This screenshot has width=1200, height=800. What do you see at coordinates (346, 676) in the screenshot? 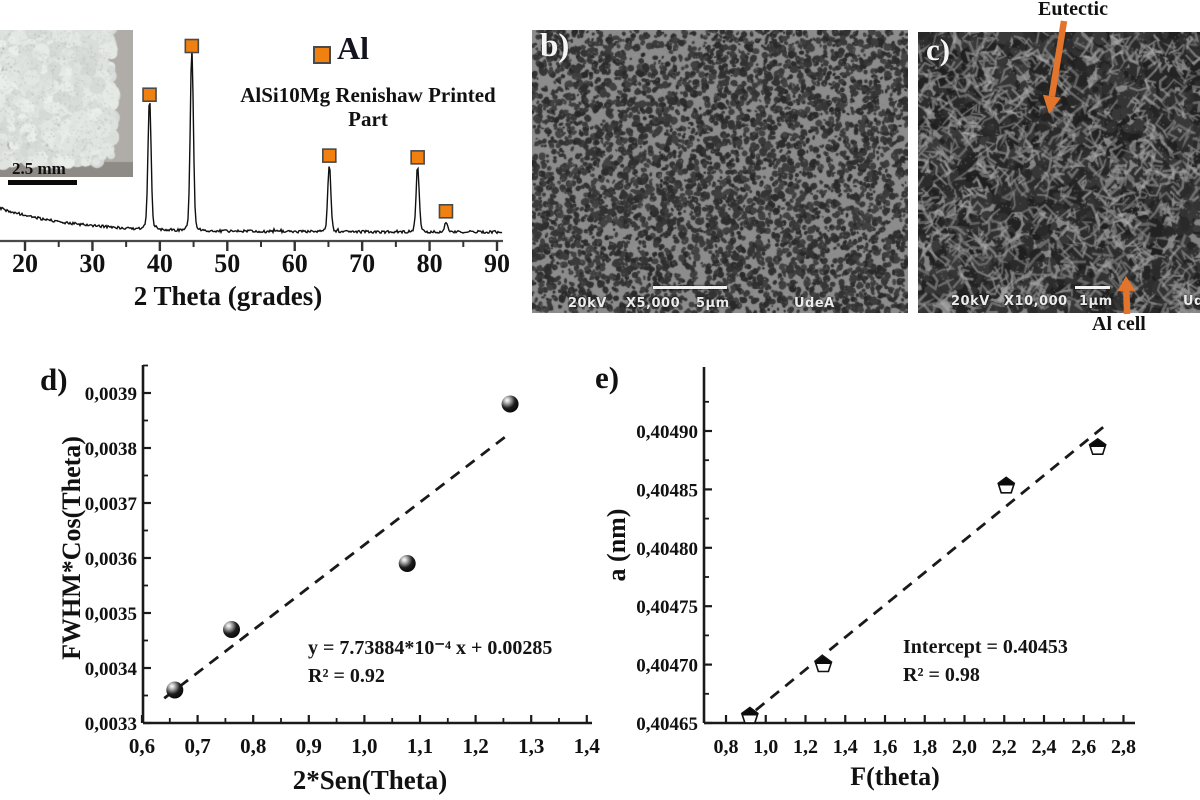
I see `d-r-squared: R² = 0.92` at bounding box center [346, 676].